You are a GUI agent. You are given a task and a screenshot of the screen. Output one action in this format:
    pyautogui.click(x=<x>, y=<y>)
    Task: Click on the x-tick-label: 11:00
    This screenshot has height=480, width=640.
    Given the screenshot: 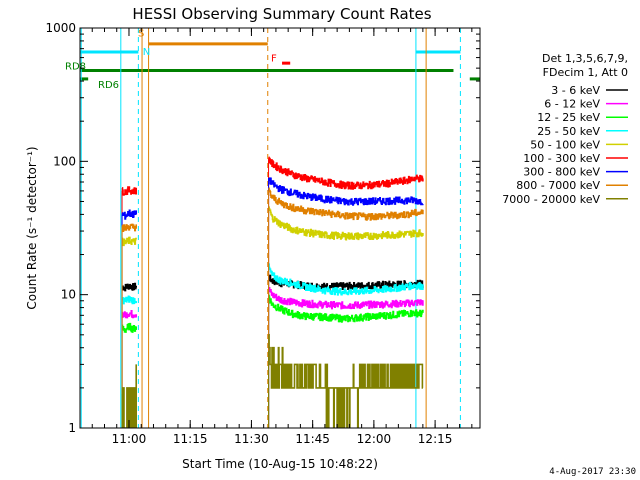 What is the action you would take?
    pyautogui.click(x=129, y=439)
    